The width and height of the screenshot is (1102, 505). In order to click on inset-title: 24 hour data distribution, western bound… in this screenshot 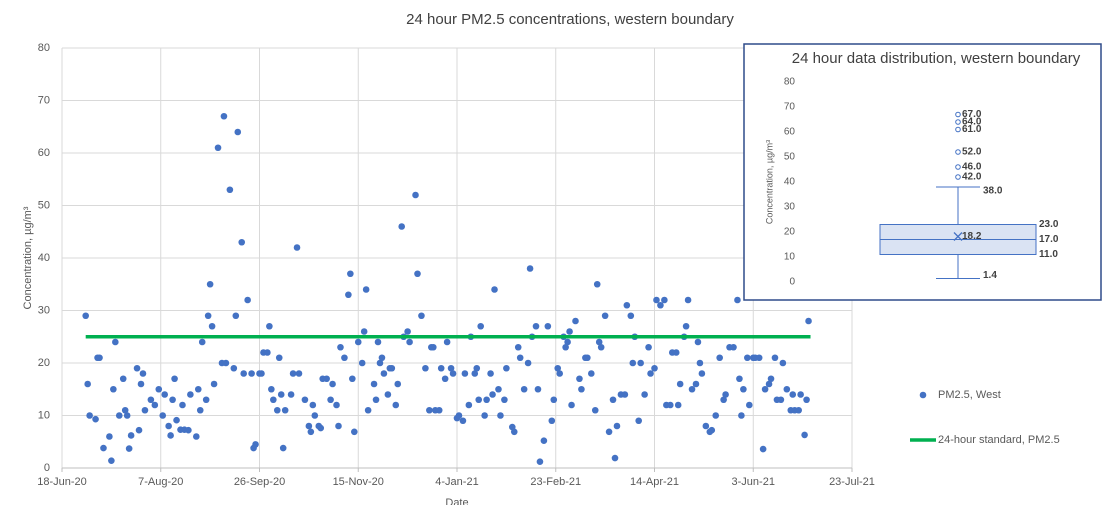, I will do `click(936, 58)`.